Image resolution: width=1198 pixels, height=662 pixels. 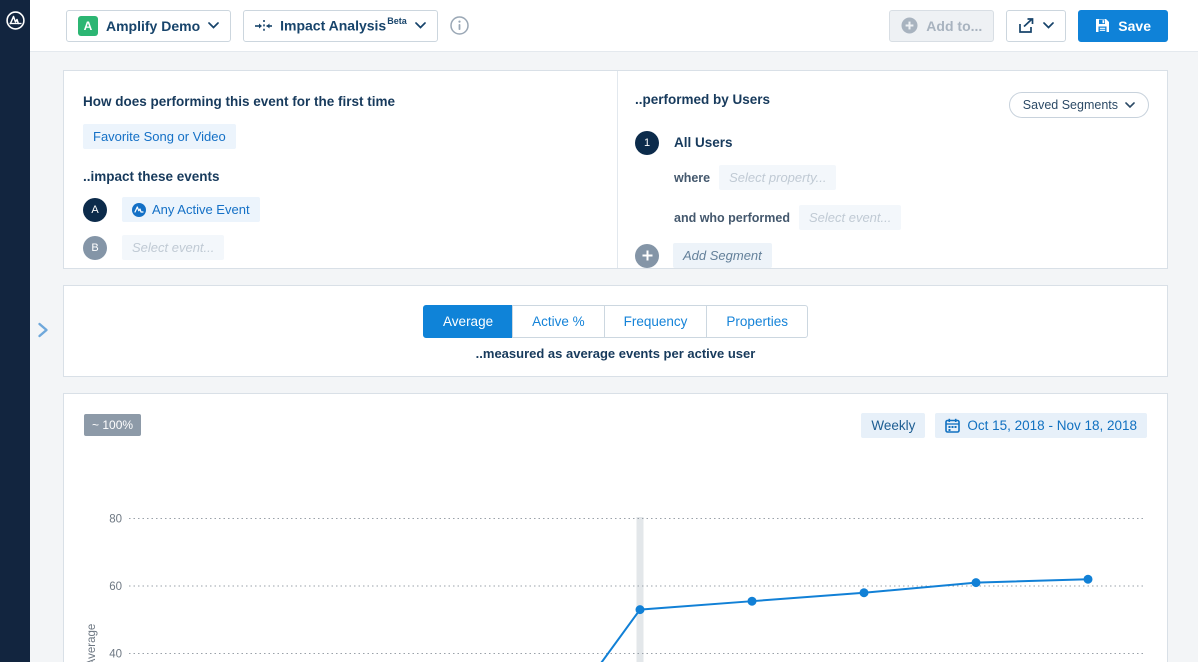 What do you see at coordinates (15, 23) in the screenshot?
I see `amplitude-logo-icon` at bounding box center [15, 23].